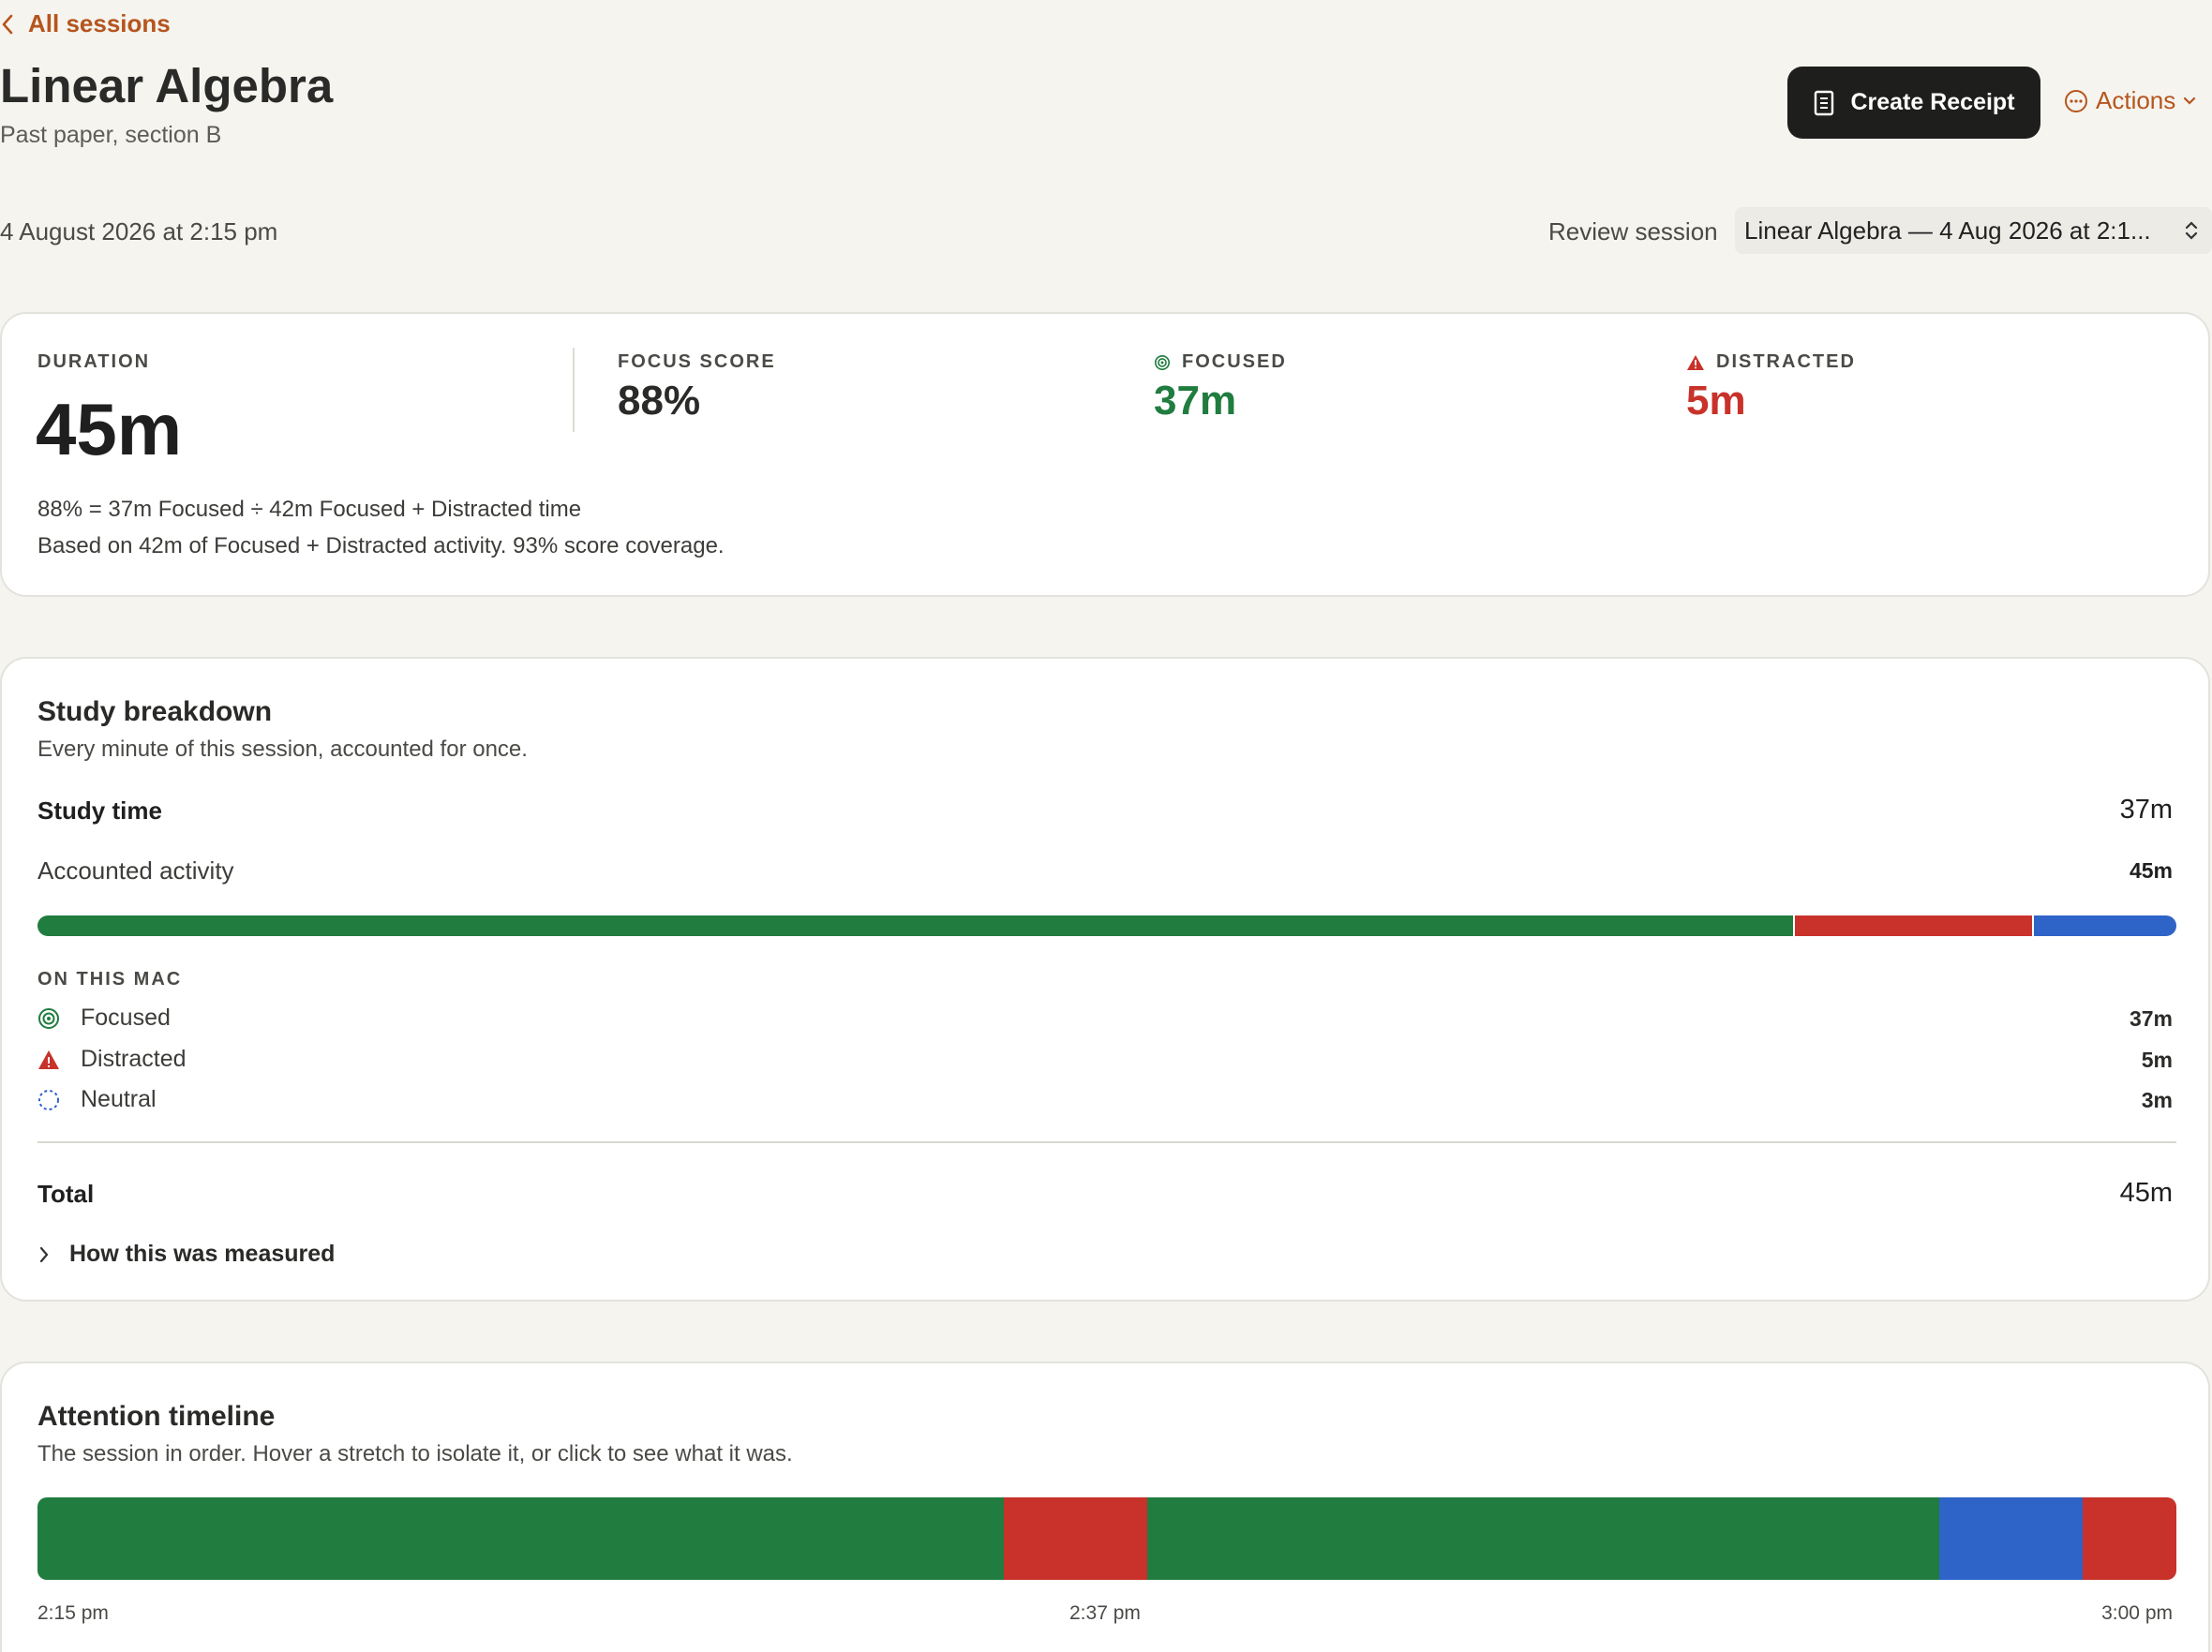 This screenshot has width=2212, height=1652. I want to click on distracted-item-label: Distracted, so click(134, 1059).